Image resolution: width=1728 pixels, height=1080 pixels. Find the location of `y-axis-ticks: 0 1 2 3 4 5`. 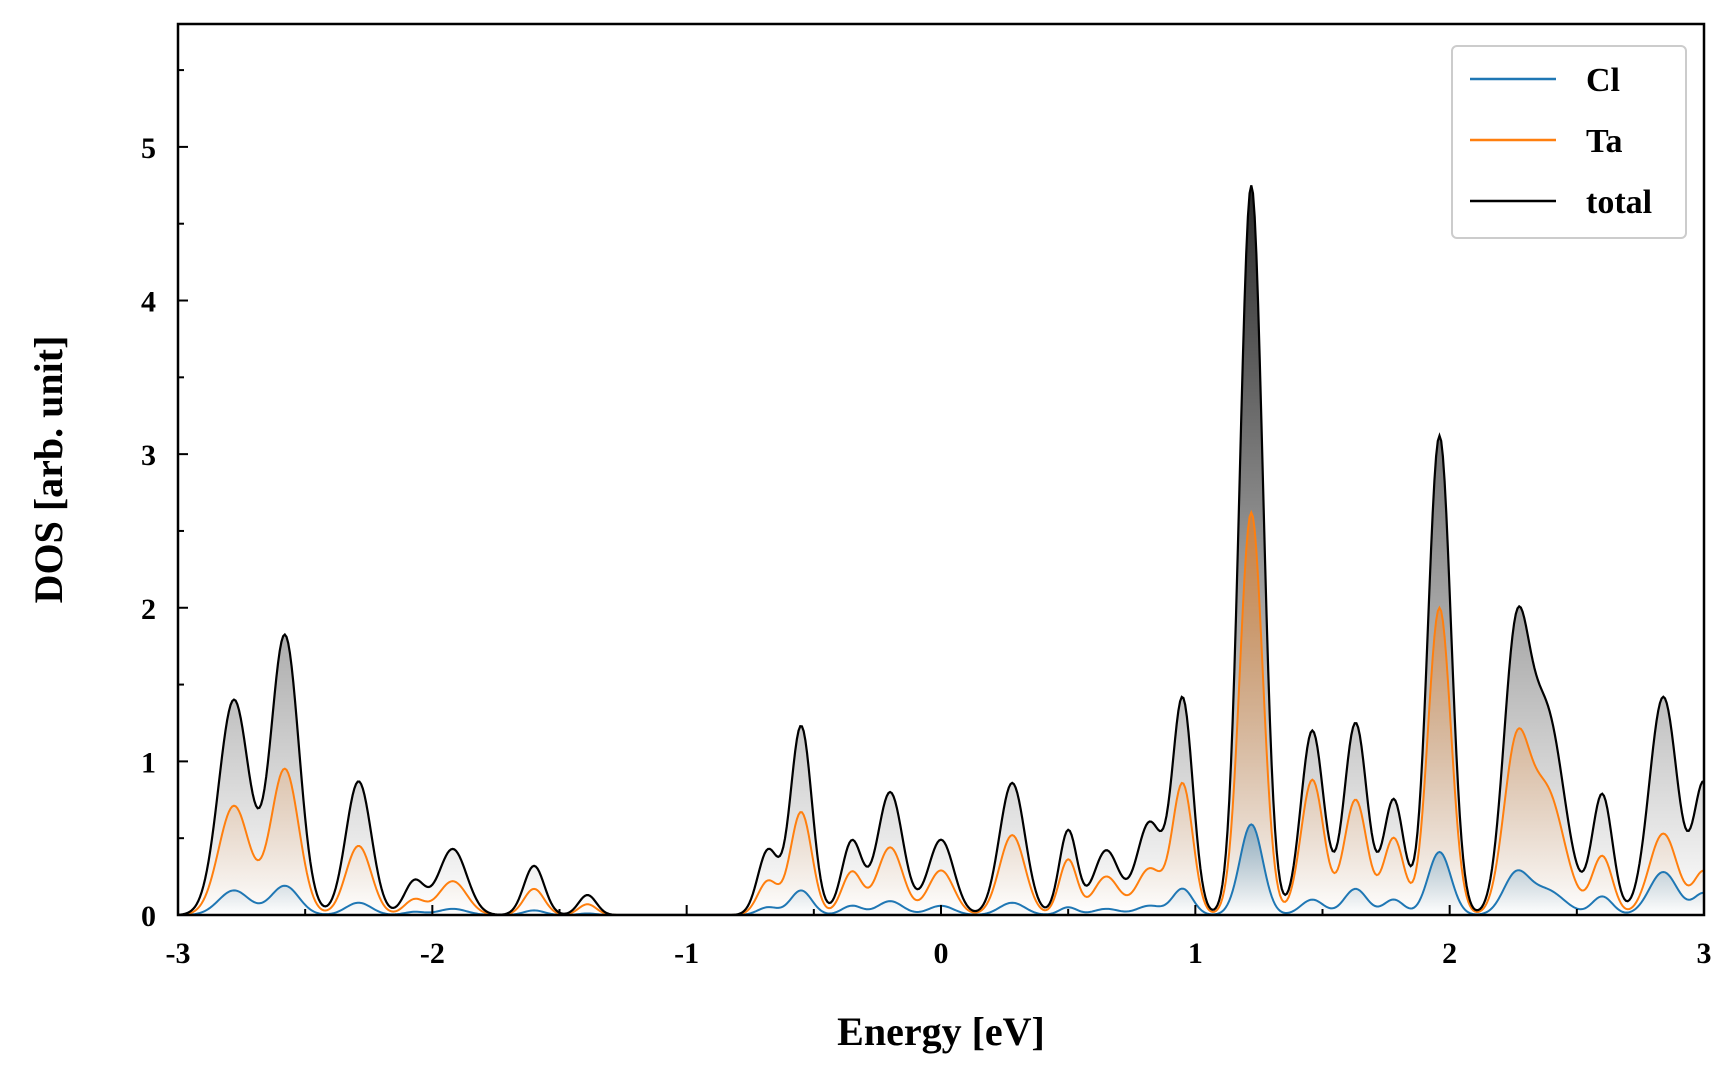

y-axis-ticks: 0 1 2 3 4 5 is located at coordinates (164, 501).